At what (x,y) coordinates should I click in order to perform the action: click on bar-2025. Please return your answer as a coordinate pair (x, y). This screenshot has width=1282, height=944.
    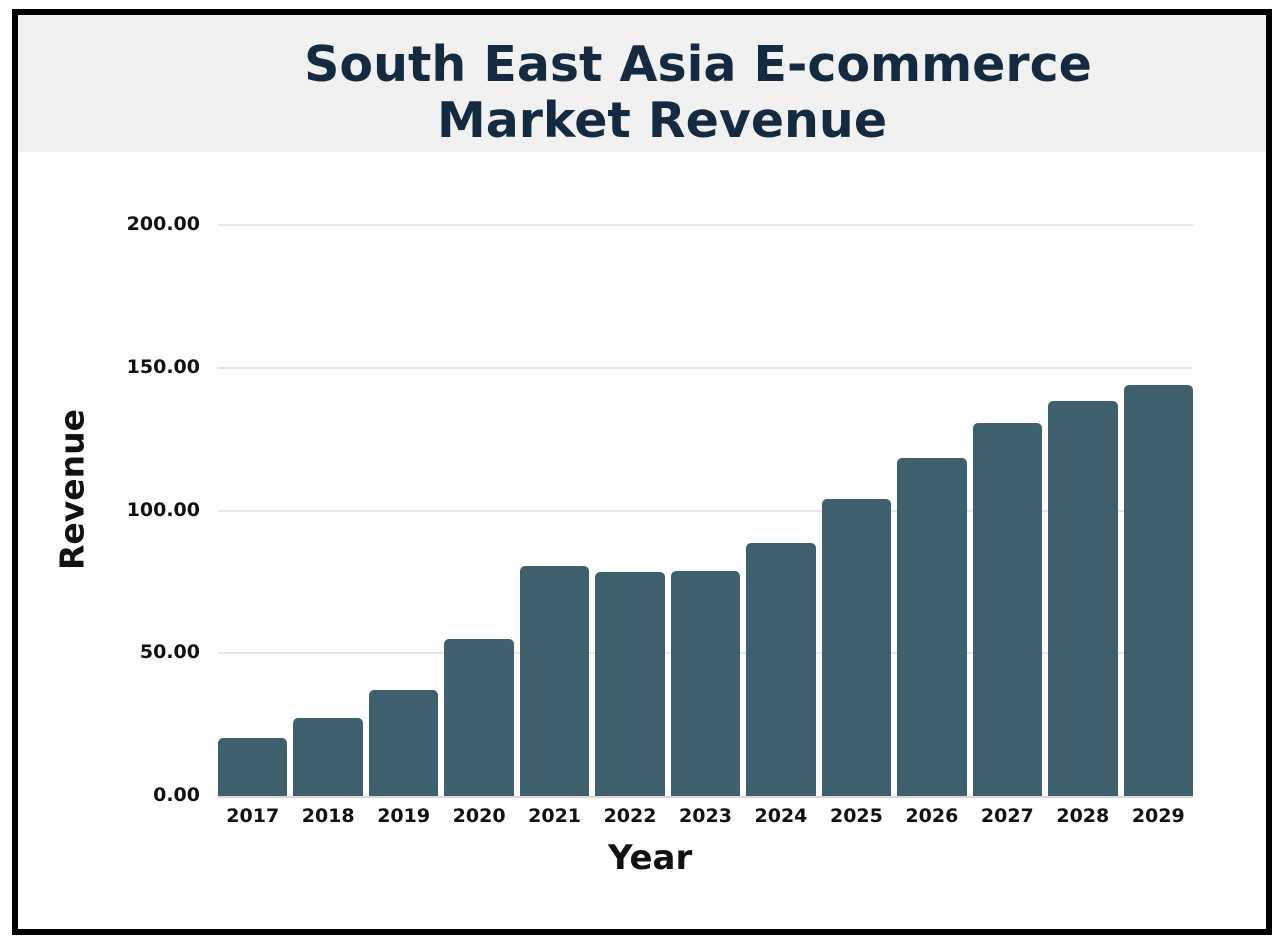
    Looking at the image, I should click on (856, 647).